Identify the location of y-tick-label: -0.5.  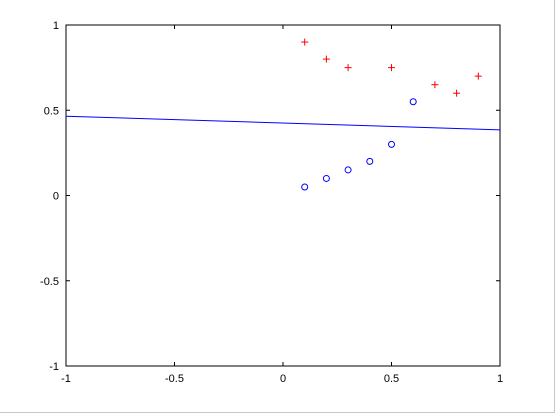
(49, 282).